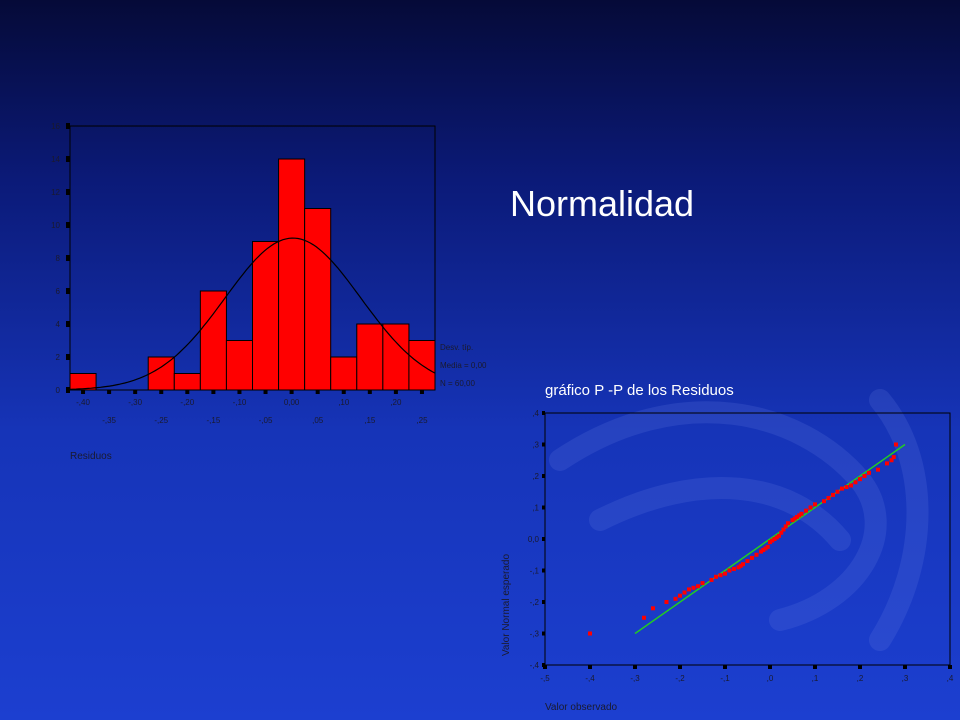  Describe the element at coordinates (860, 678) in the screenshot. I see `x-tick-label: ,2` at that location.